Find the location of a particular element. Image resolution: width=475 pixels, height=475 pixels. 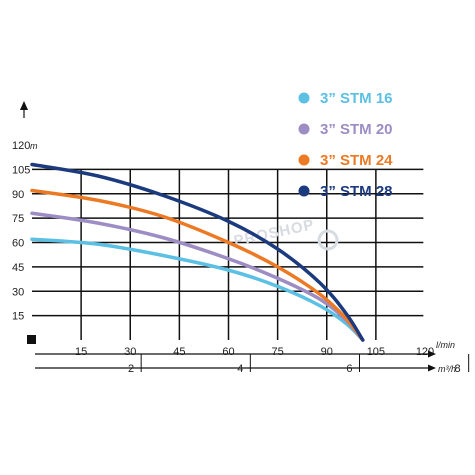

x-axis-arrow-head is located at coordinates (432, 354).